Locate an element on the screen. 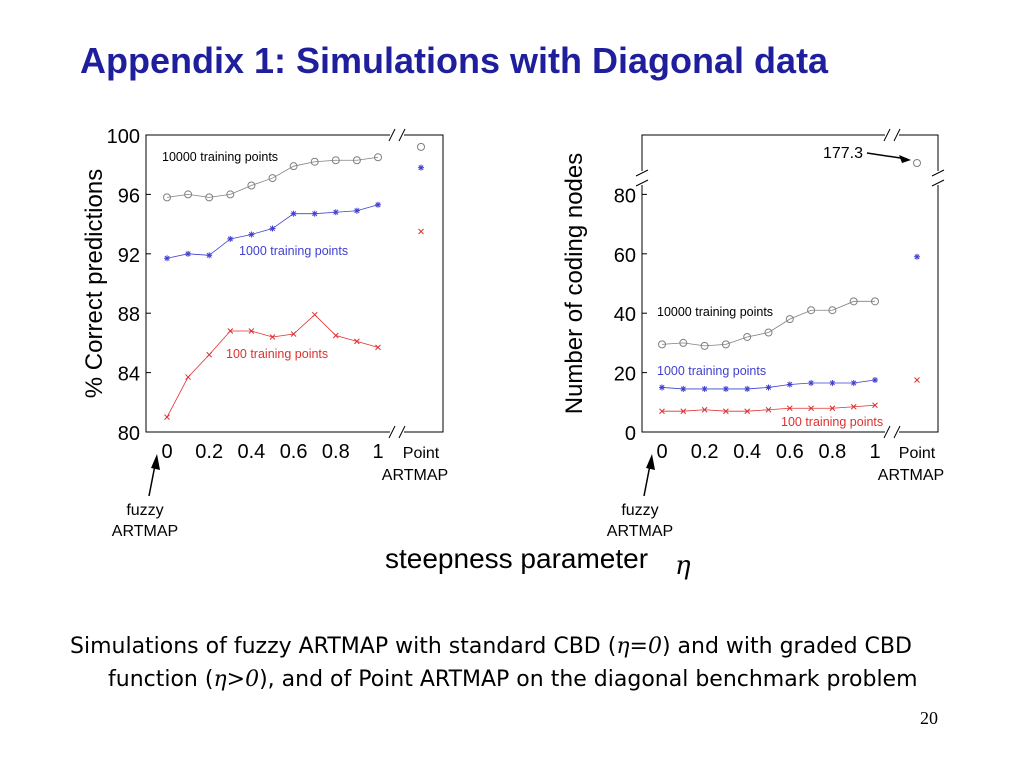  point-artmap-point-stroke-b is located at coordinates (421, 231).